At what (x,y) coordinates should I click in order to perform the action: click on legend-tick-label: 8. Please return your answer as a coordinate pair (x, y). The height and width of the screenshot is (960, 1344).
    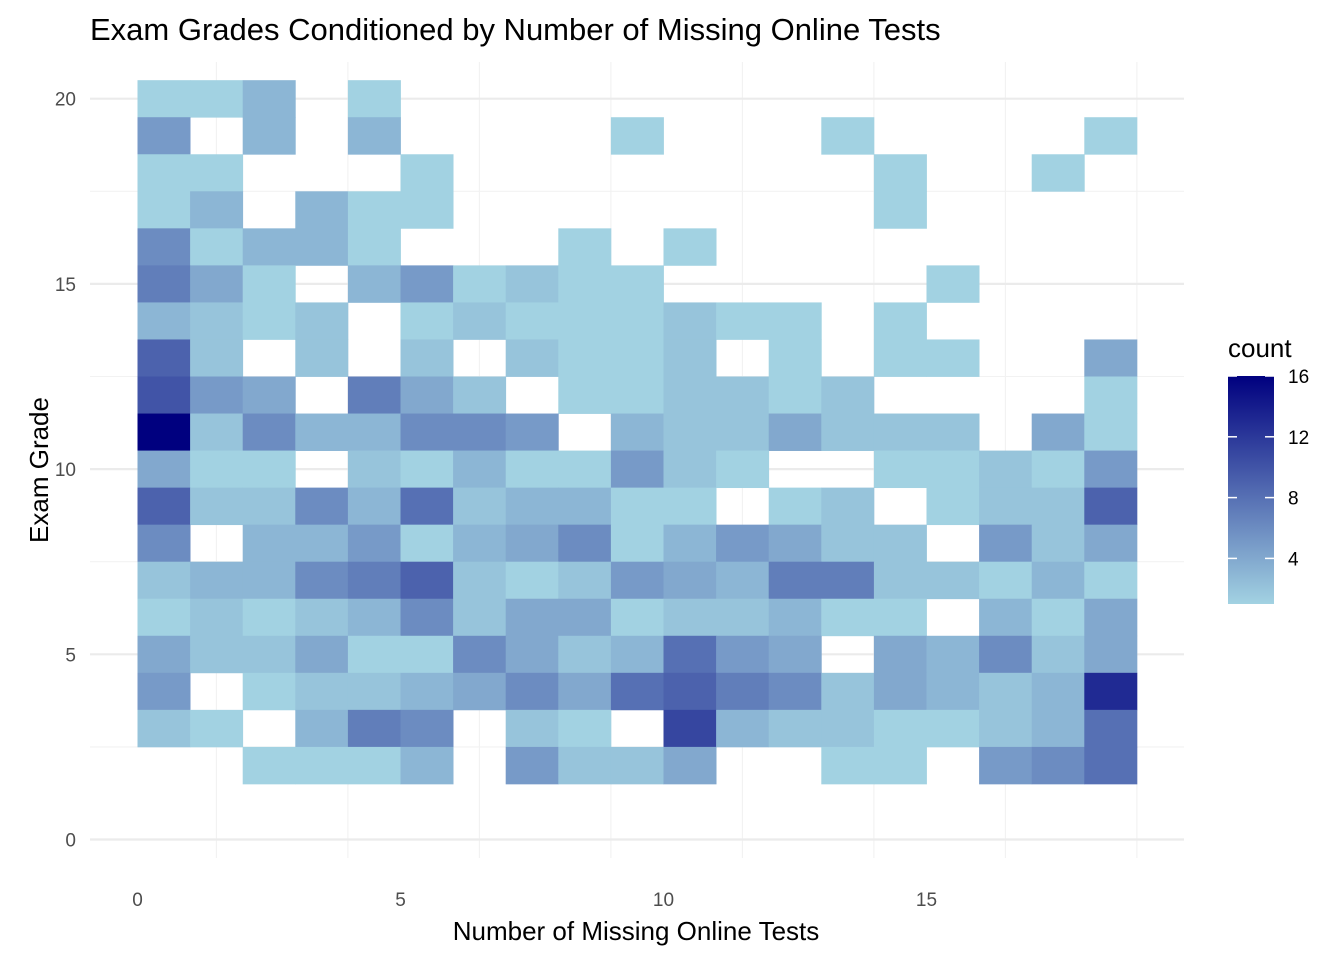
    Looking at the image, I should click on (1293, 499).